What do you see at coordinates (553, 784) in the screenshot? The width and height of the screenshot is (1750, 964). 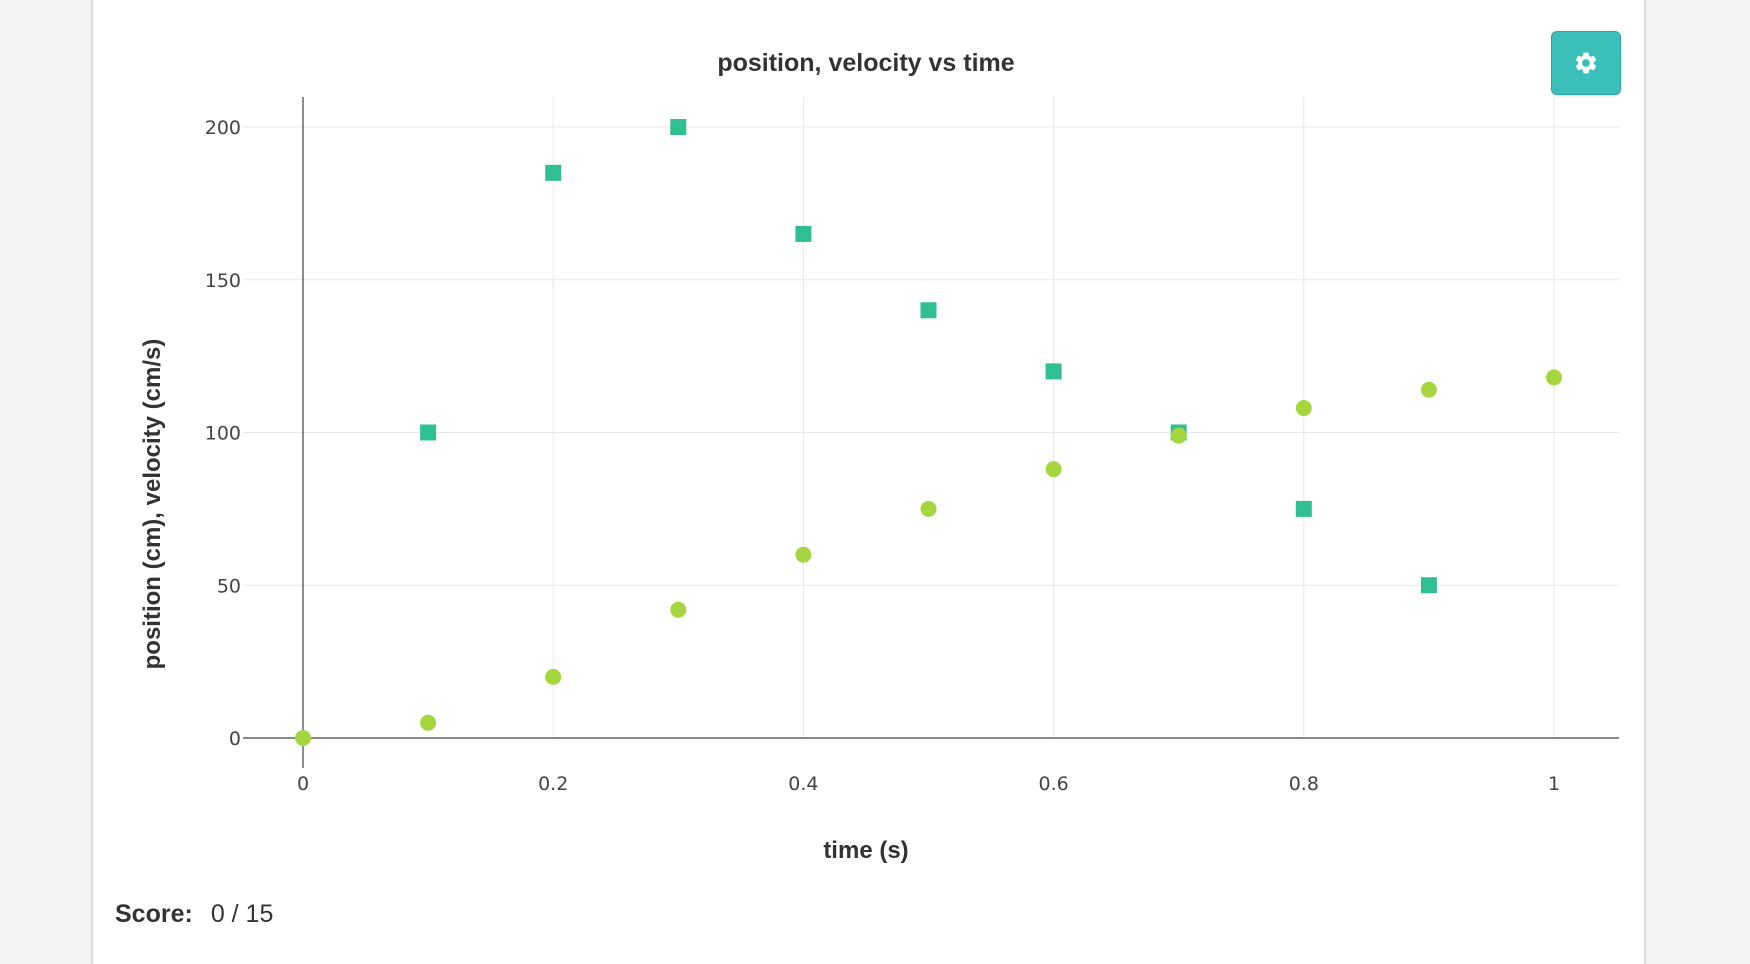 I see `x-tick-label: 0.2` at bounding box center [553, 784].